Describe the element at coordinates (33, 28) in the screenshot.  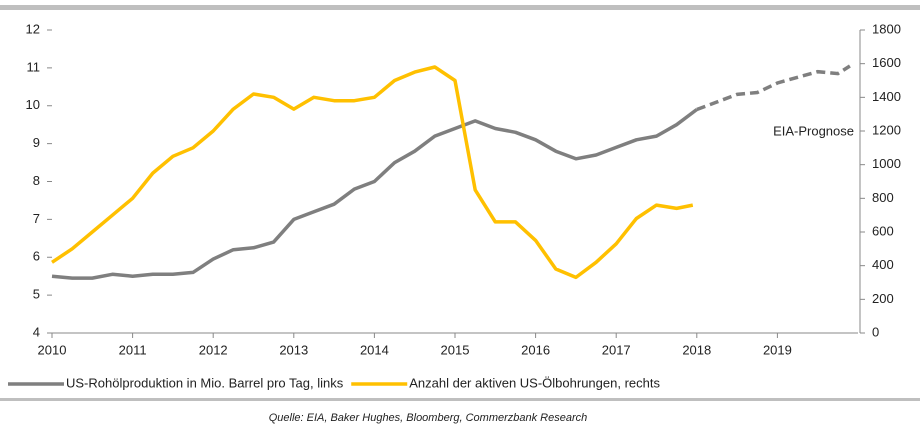
I see `y-tick-label: 12` at that location.